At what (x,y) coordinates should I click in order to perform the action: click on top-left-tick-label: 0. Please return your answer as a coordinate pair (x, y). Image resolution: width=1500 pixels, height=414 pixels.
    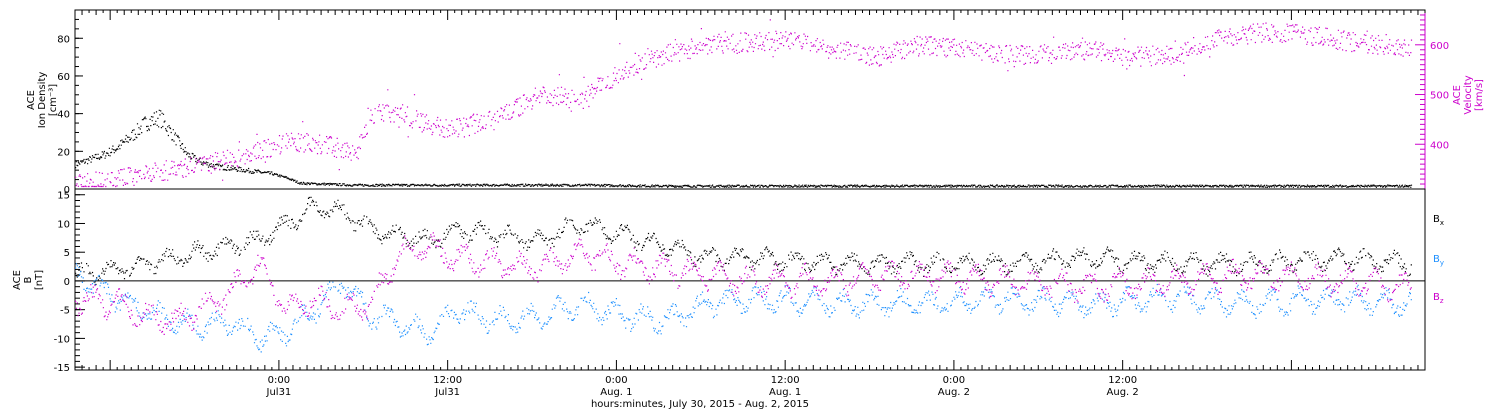
    Looking at the image, I should click on (67, 190).